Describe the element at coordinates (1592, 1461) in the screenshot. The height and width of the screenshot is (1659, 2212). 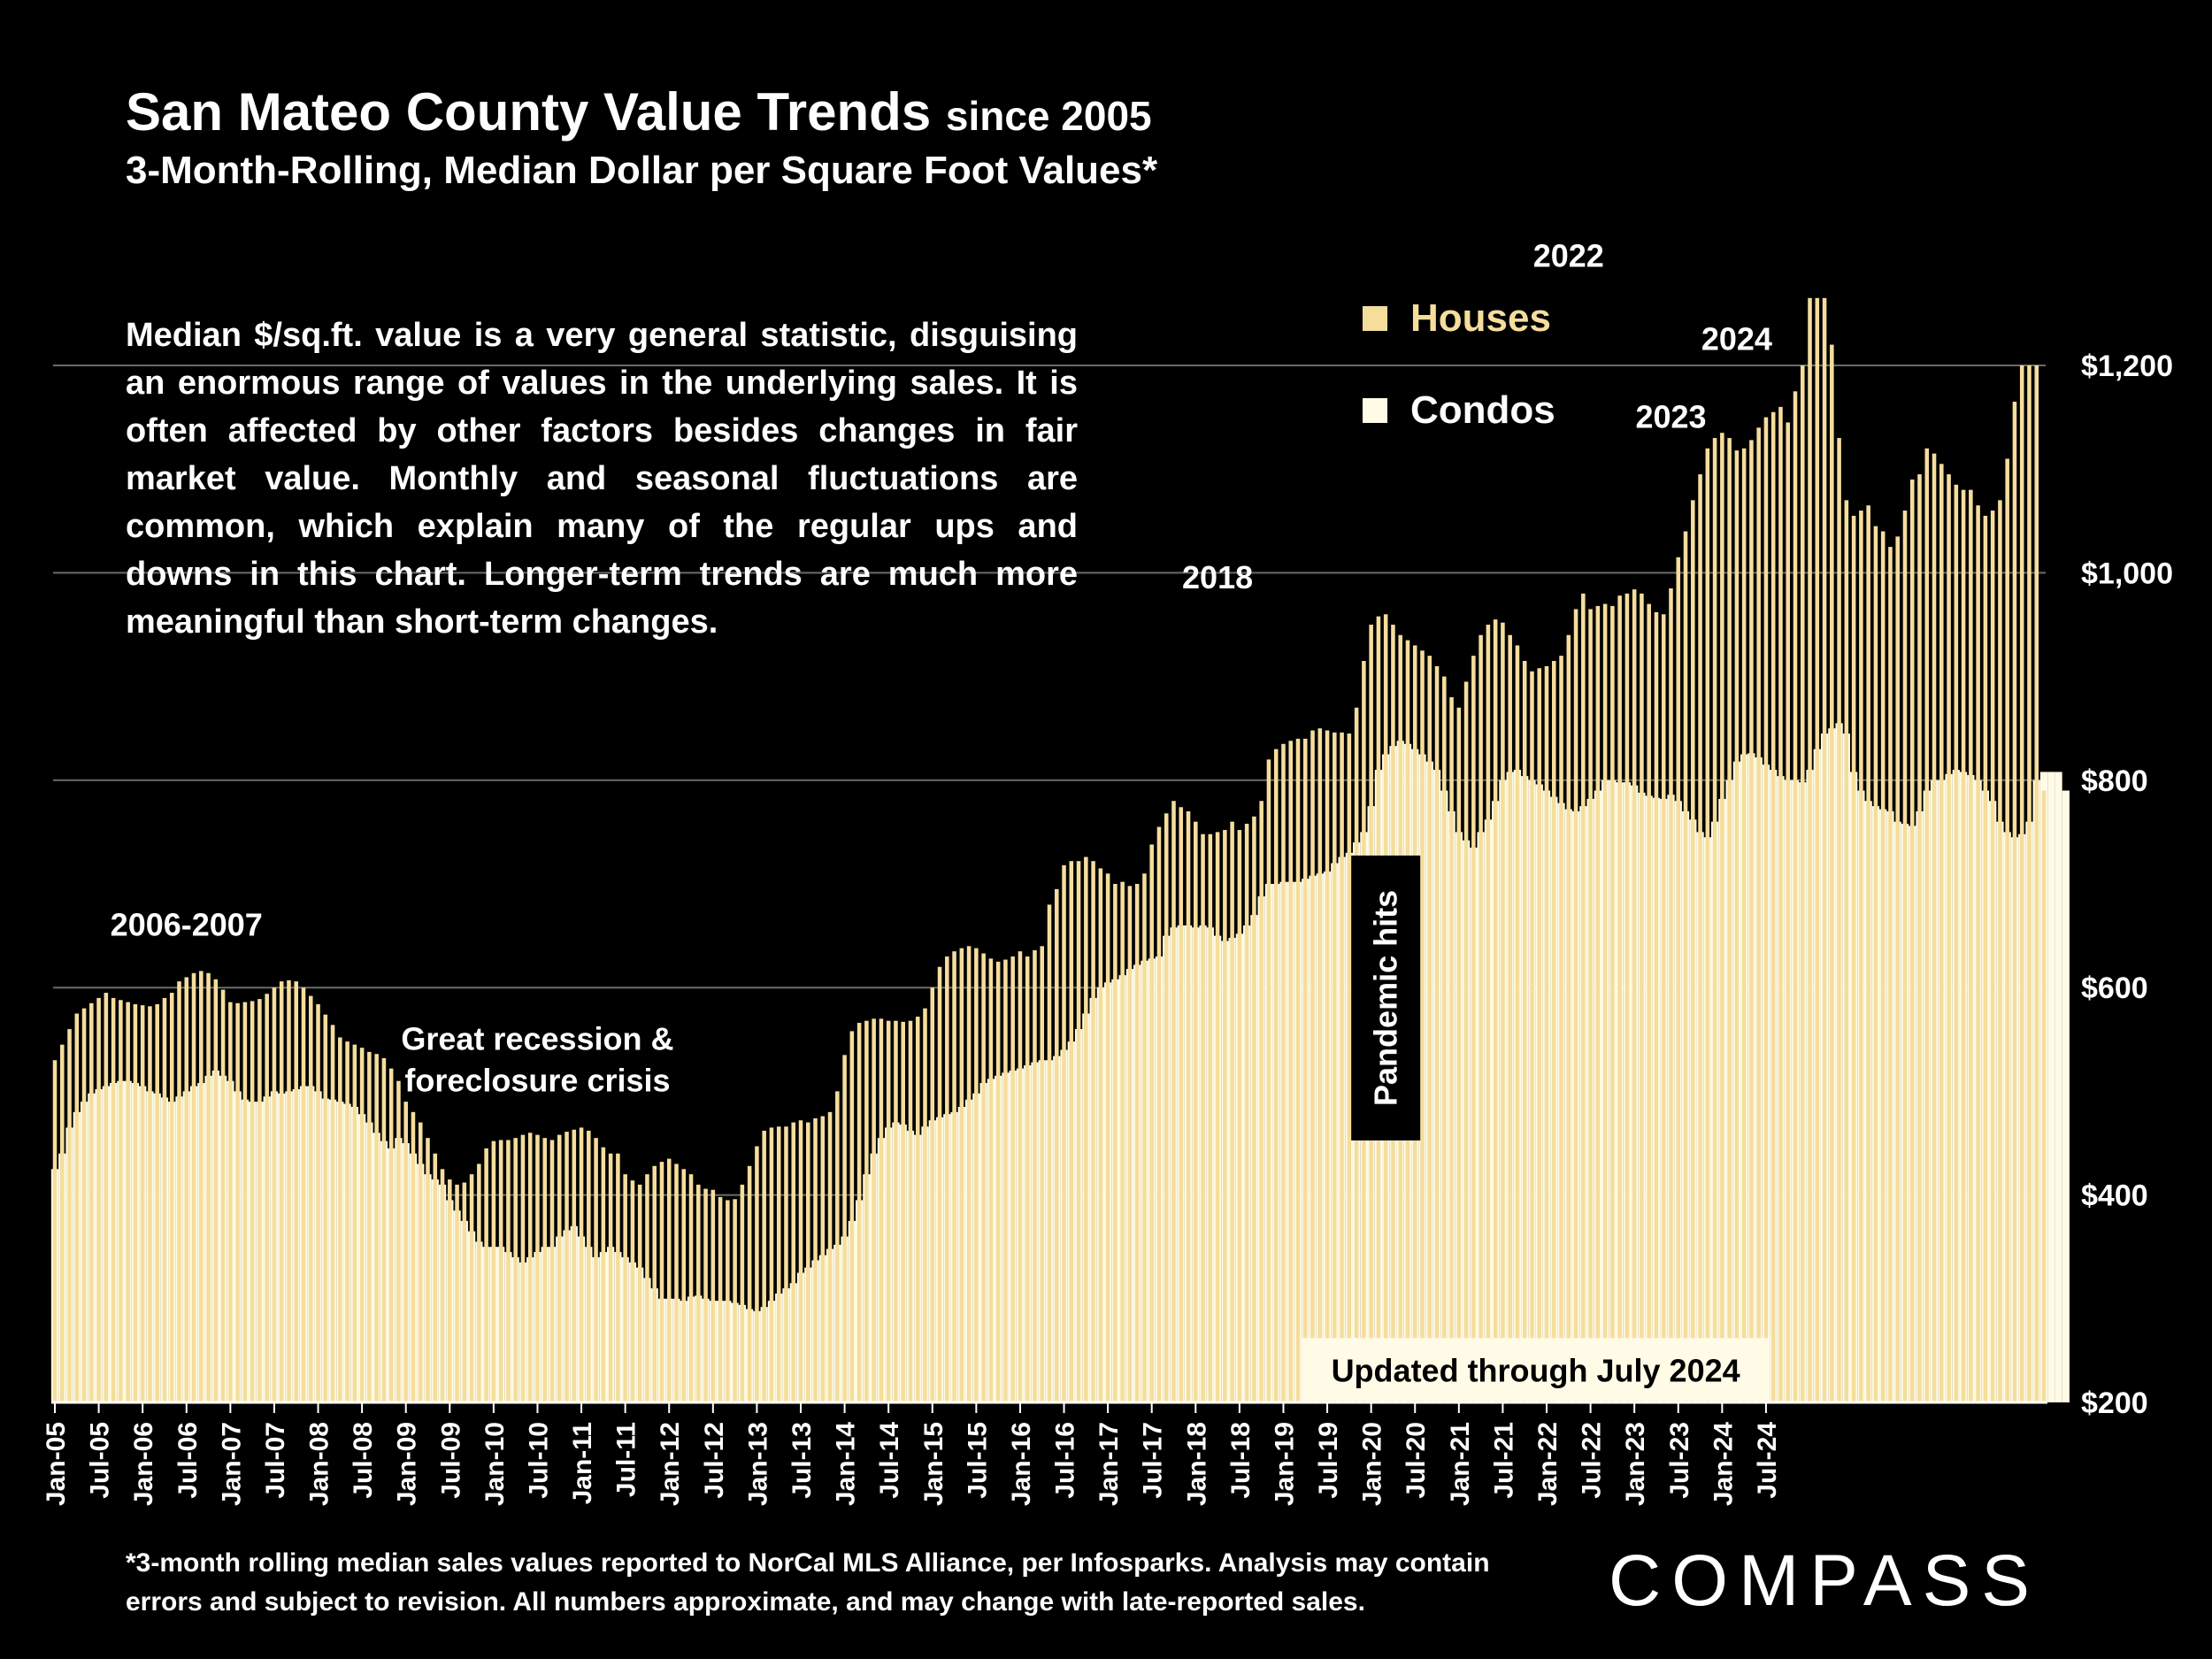
I see `x-tick-label: Jul-22` at that location.